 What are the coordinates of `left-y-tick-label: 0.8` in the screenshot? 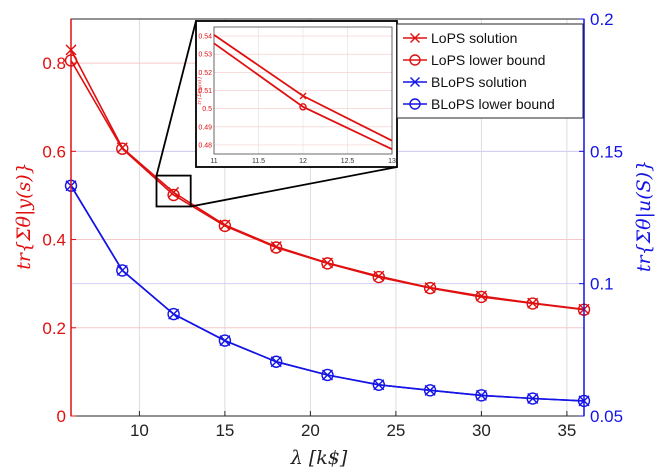 It's located at (54, 63).